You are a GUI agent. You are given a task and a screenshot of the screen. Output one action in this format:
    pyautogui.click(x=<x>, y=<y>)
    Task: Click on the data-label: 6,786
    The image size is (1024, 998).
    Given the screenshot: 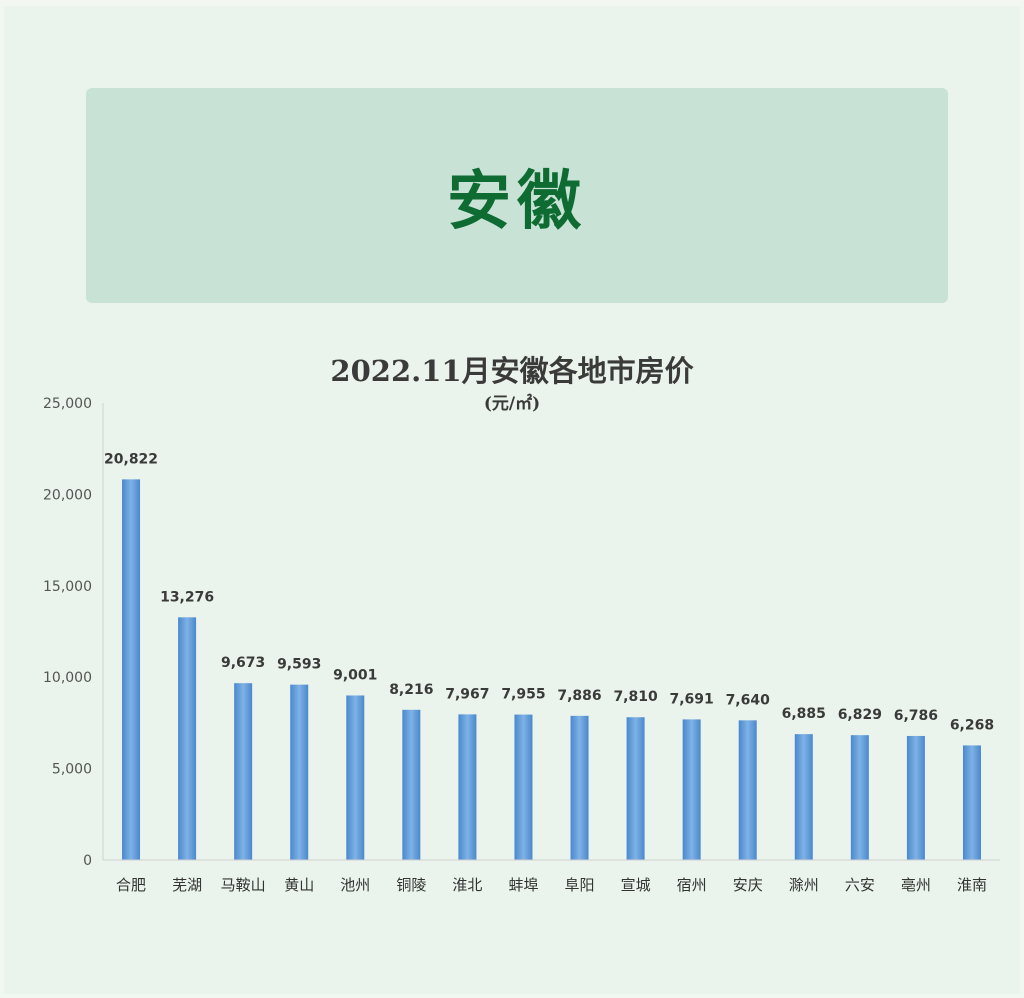 What is the action you would take?
    pyautogui.click(x=916, y=716)
    